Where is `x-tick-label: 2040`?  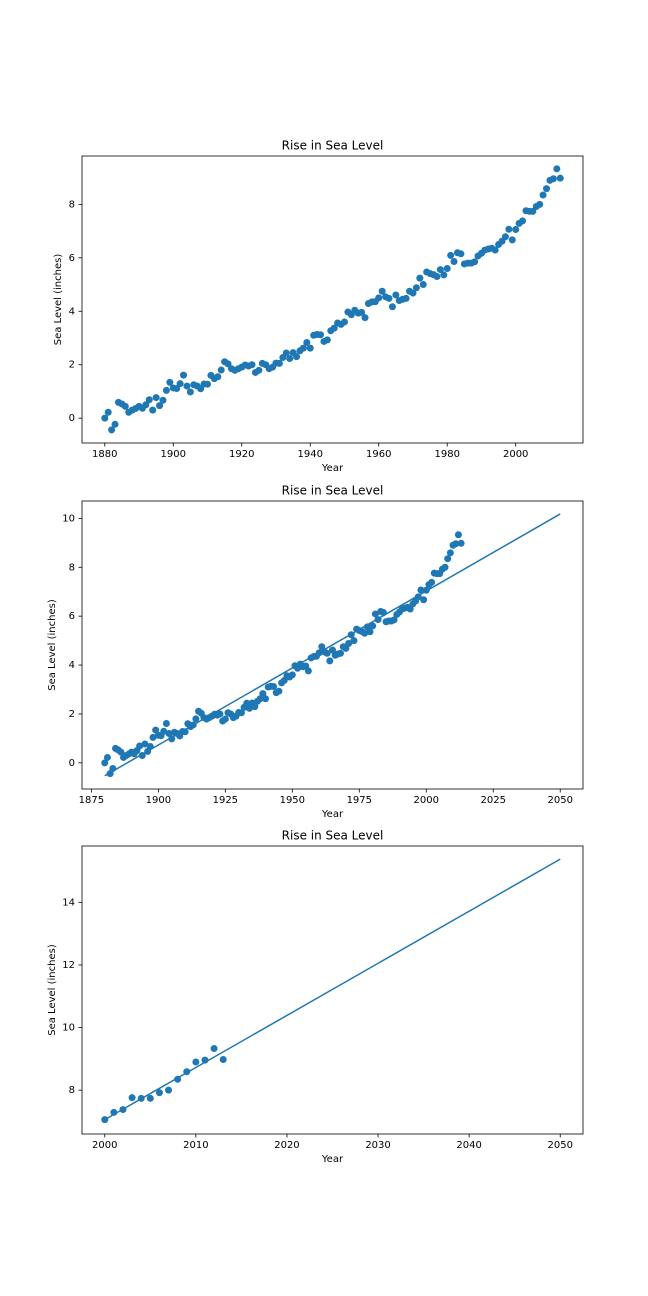
x-tick-label: 2040 is located at coordinates (468, 1145).